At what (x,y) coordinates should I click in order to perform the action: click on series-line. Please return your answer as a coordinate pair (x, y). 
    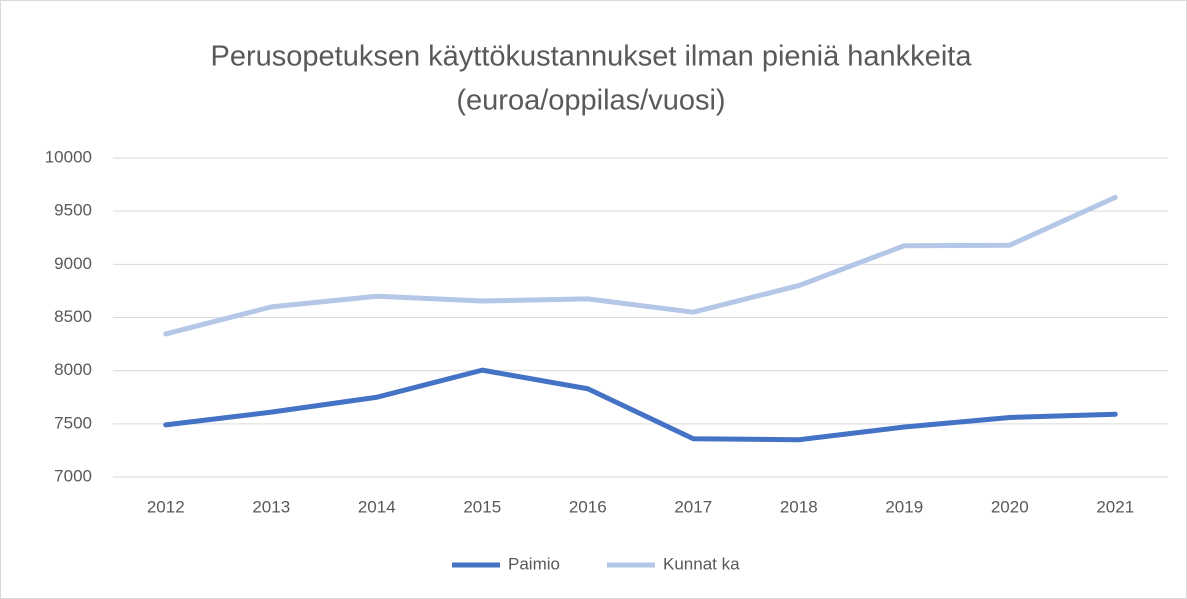
    Looking at the image, I should click on (640, 405).